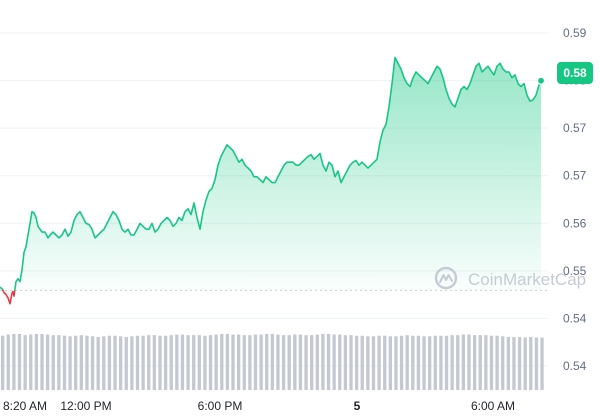 This screenshot has width=600, height=418. Describe the element at coordinates (25, 406) in the screenshot. I see `x-tick-label: 8:20 AM` at that location.